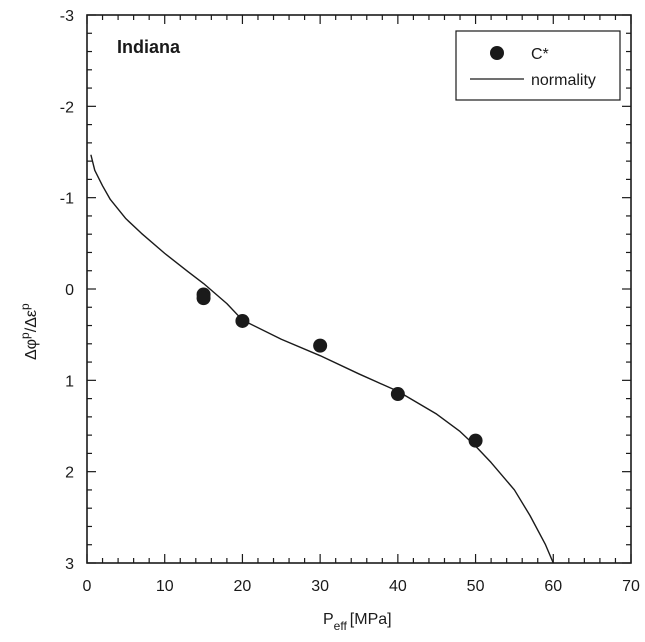 The height and width of the screenshot is (642, 645). What do you see at coordinates (31, 349) in the screenshot?
I see `y-axis-label-delta-phi: Δφ` at bounding box center [31, 349].